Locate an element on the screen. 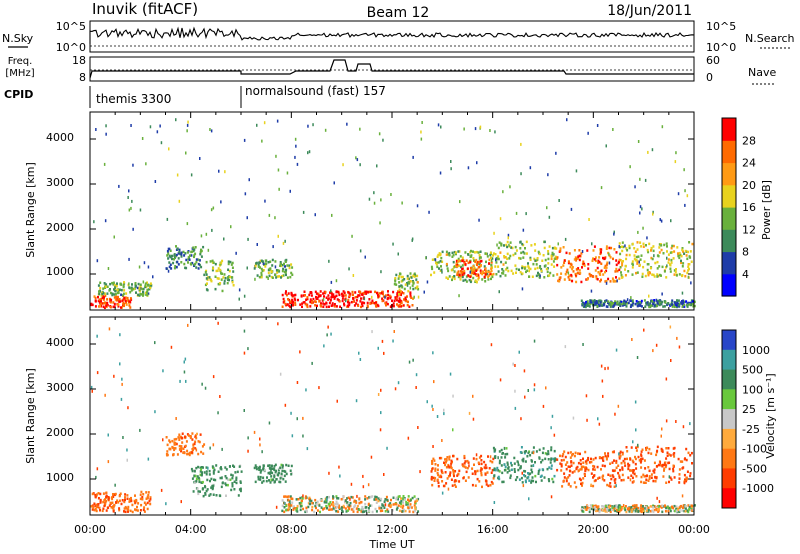 This screenshot has width=800, height=554. freq-unit-label: [MHz] is located at coordinates (19, 73).